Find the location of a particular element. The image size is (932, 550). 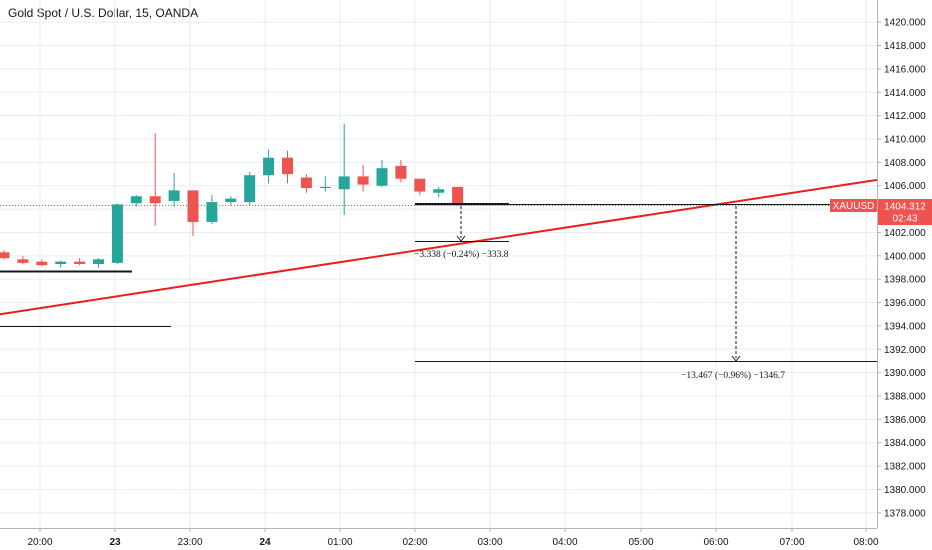

x-tick-label: 03:00 is located at coordinates (489, 542).